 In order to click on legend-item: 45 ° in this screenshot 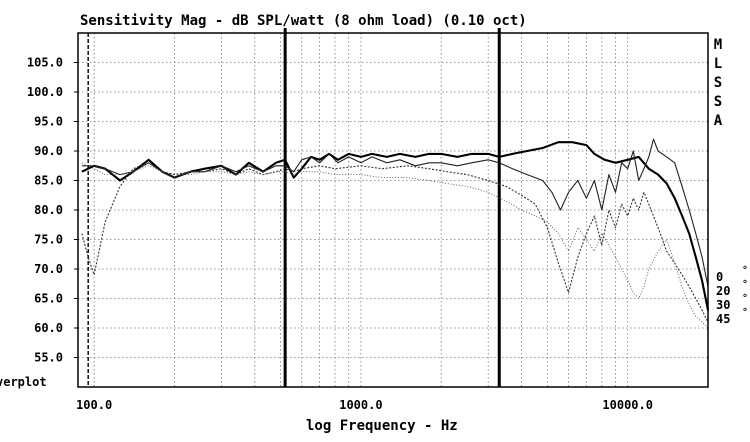, I will do `click(732, 316)`.